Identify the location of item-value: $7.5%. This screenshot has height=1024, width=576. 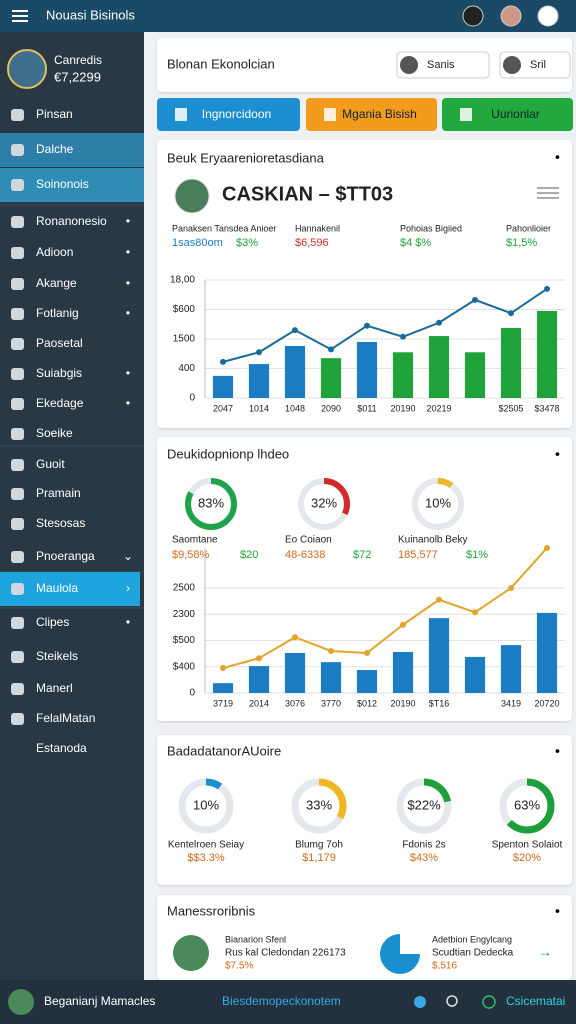
(239, 966).